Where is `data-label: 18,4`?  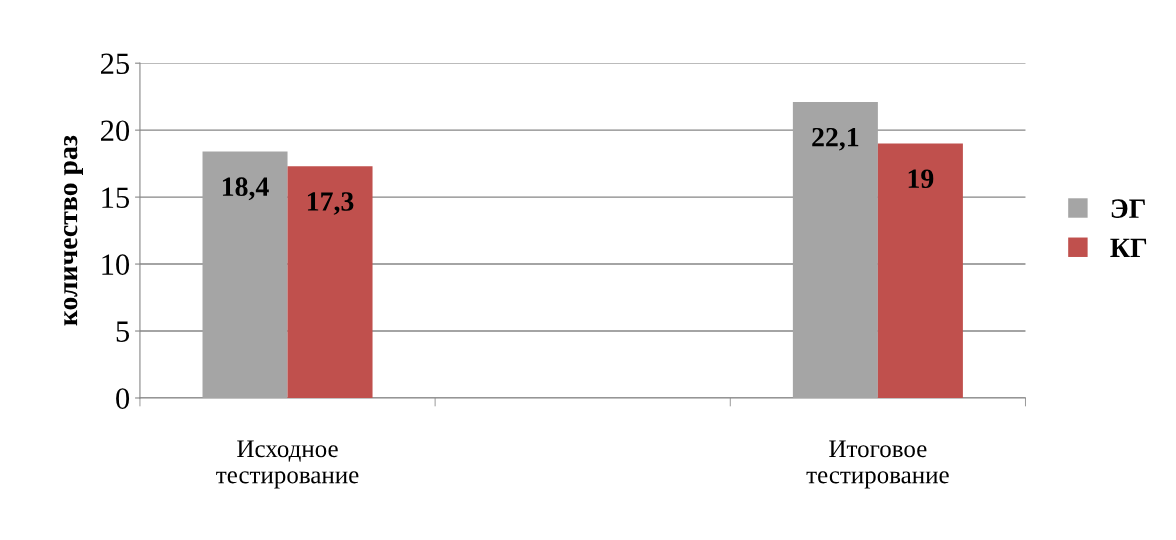 data-label: 18,4 is located at coordinates (245, 189).